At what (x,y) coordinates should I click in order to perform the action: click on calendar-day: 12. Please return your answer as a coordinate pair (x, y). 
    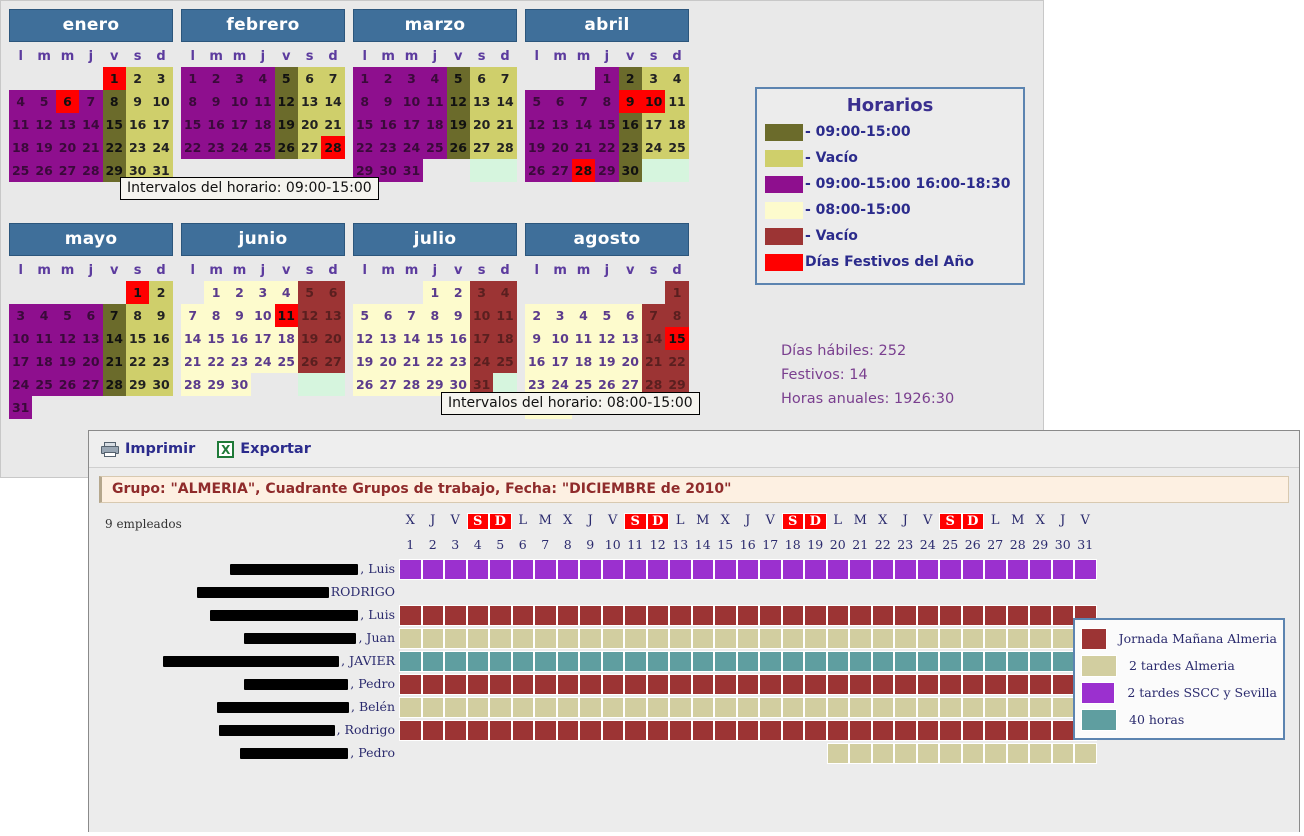
    Looking at the image, I should click on (67, 338).